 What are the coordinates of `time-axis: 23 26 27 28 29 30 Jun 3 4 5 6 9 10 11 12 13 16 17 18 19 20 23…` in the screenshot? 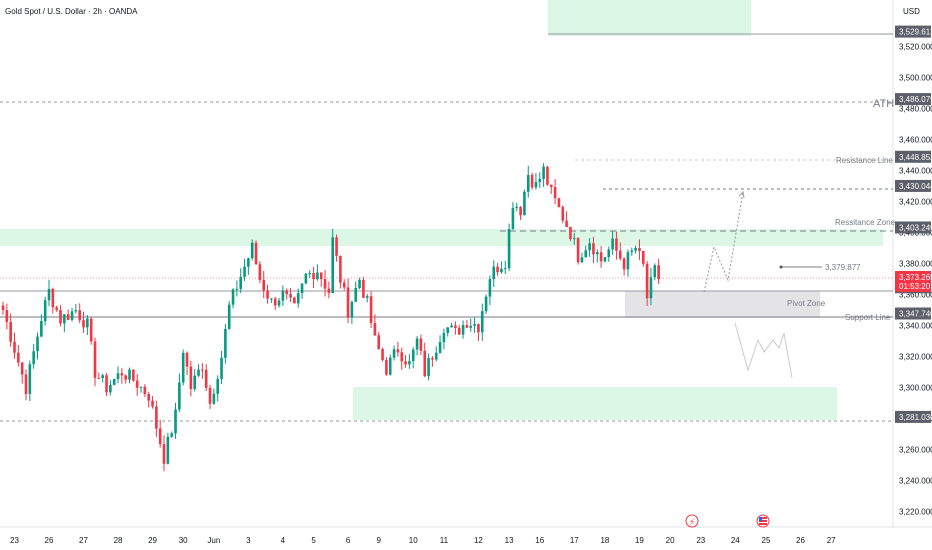 It's located at (423, 540).